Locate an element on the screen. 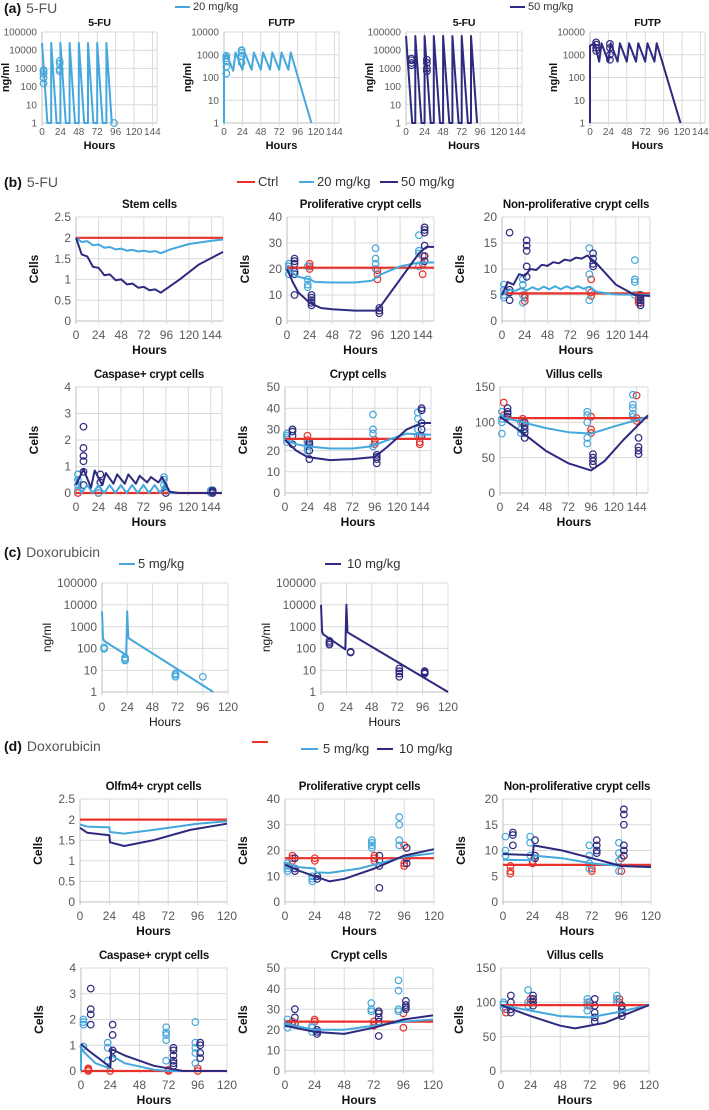 The image size is (709, 1110). legend-d-ctrl is located at coordinates (261, 742).